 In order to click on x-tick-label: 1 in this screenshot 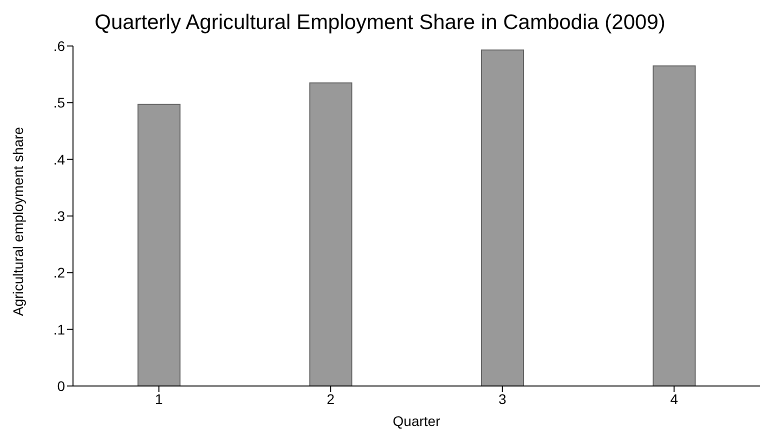, I will do `click(158, 398)`.